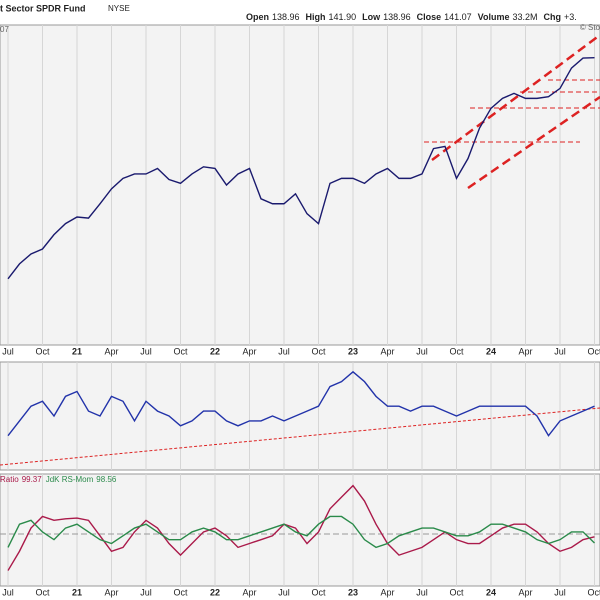 This screenshot has height=600, width=600. Describe the element at coordinates (570, 17) in the screenshot. I see `quote-value: +3.` at that location.